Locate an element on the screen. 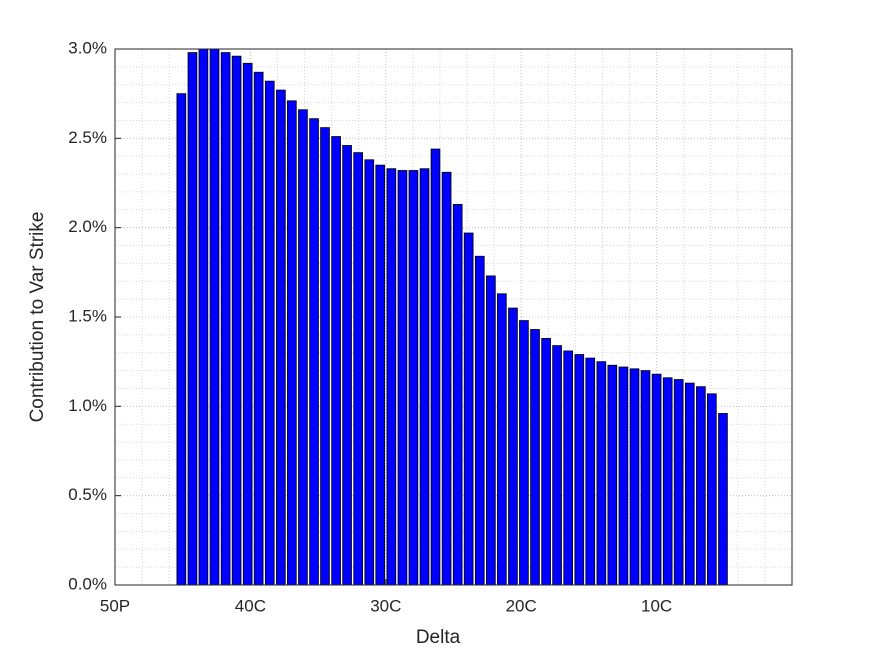 This screenshot has height=656, width=875. x-tick-label: 20C is located at coordinates (521, 605).